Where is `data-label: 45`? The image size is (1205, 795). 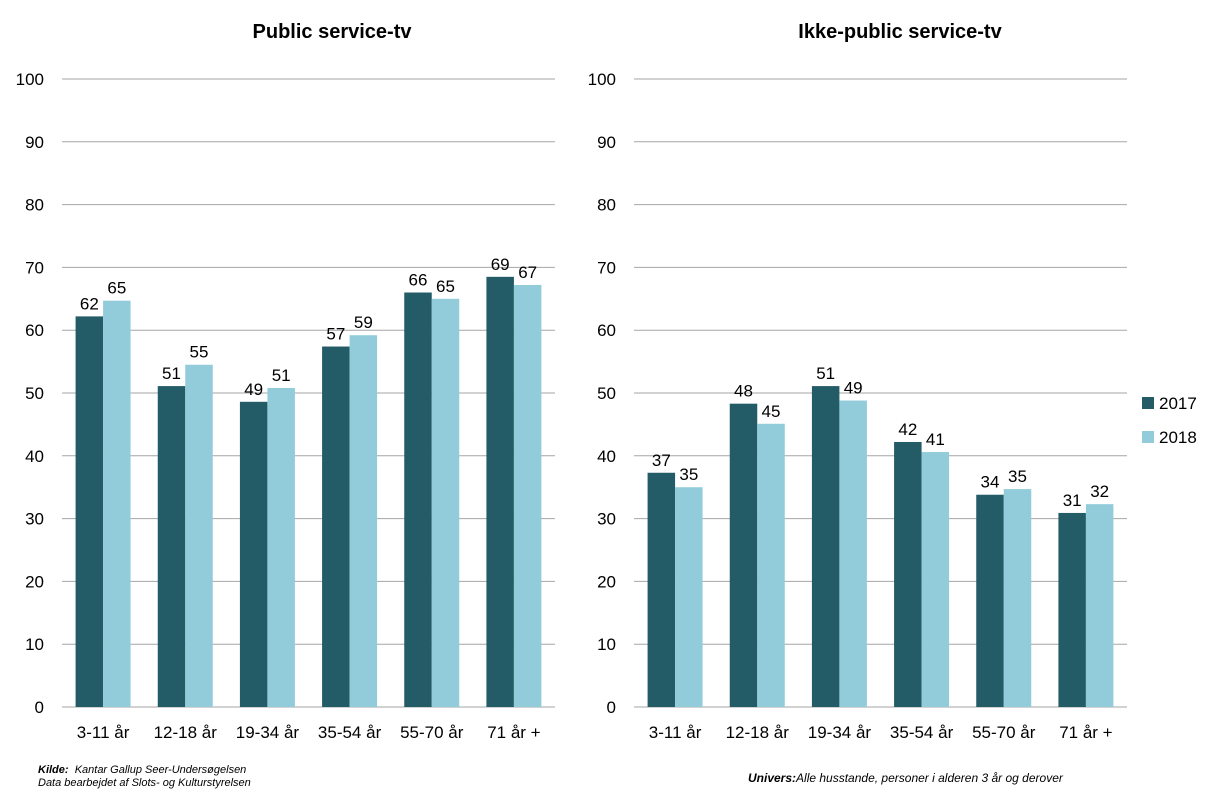 data-label: 45 is located at coordinates (771, 411).